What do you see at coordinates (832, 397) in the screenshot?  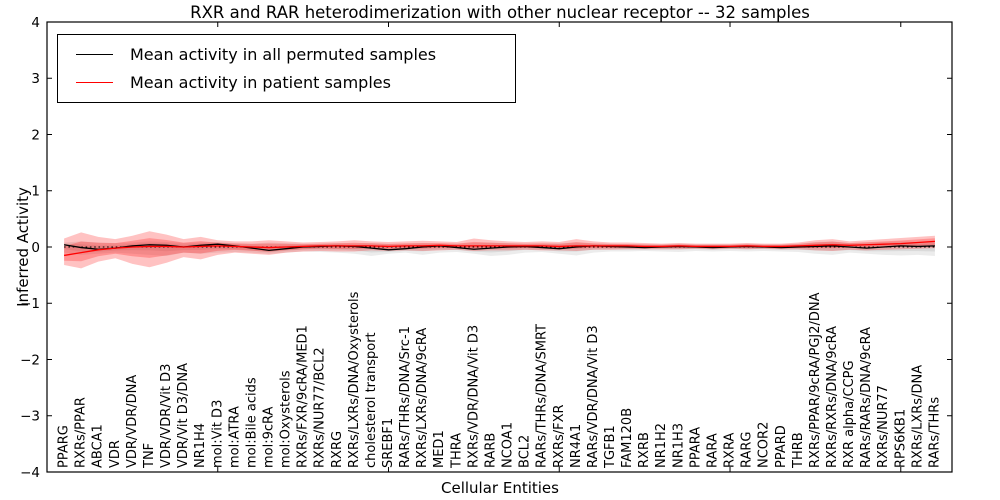 I see `x-tick-label: RXRs/RXRs/DNA/9cRA` at bounding box center [832, 397].